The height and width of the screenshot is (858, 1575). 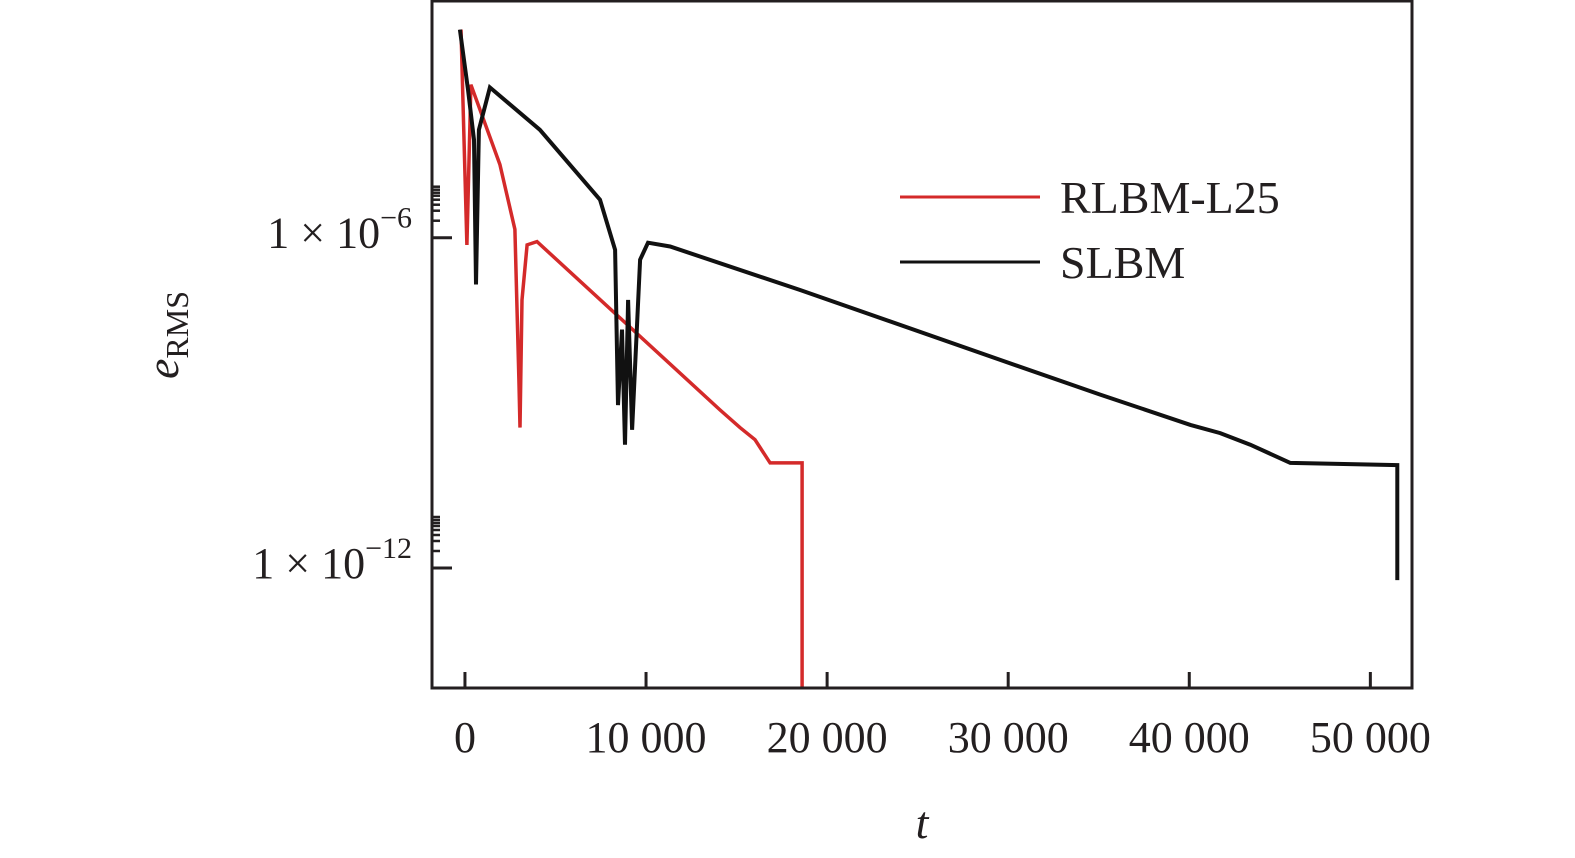 I want to click on legend-label-slbm: SLBM, so click(x=1122, y=262).